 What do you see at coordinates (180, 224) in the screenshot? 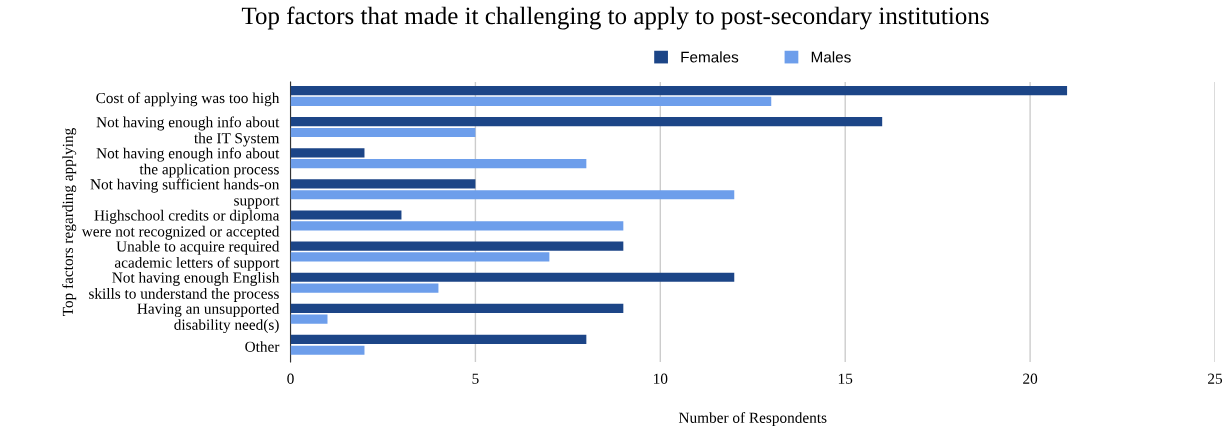
I see `y-tick-label: Highschool credits or diploma were not recognized or accepted` at bounding box center [180, 224].